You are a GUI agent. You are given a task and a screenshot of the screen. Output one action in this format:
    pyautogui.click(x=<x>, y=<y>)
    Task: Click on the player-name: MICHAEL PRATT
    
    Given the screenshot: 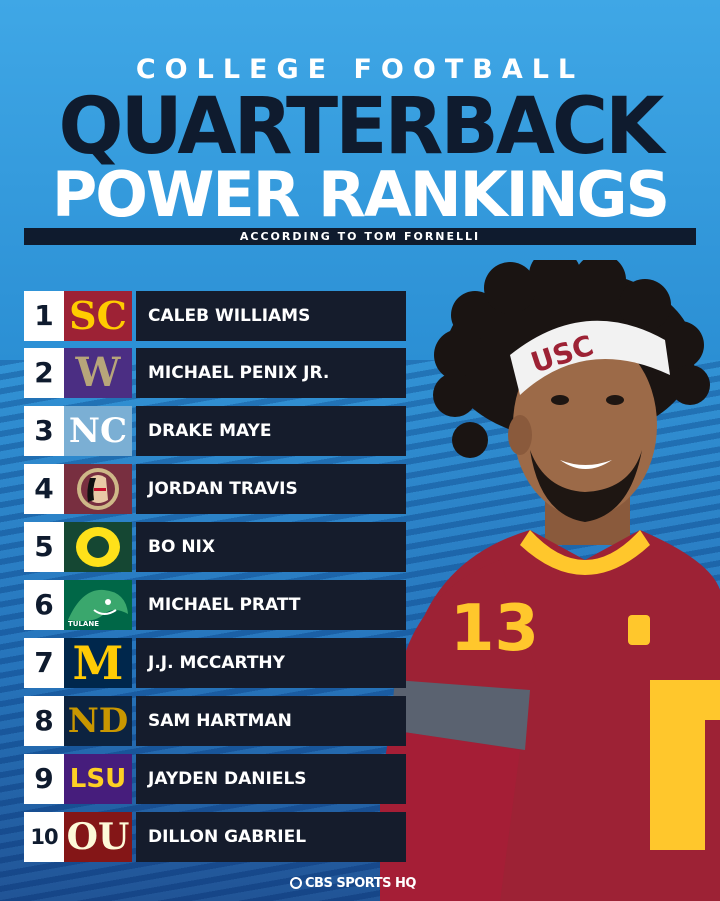 What is the action you would take?
    pyautogui.click(x=271, y=605)
    